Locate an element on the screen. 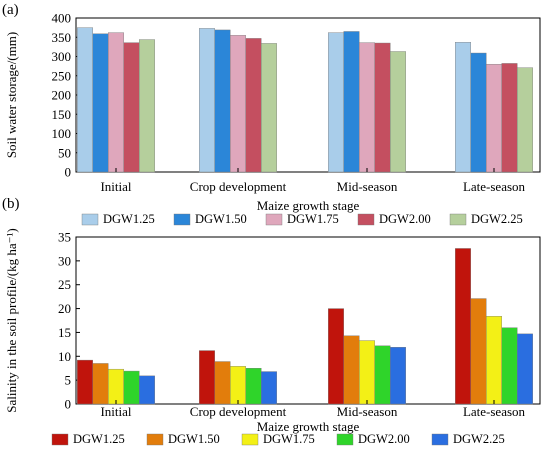 The image size is (550, 450). y-tick-label: 200 is located at coordinates (62, 95).